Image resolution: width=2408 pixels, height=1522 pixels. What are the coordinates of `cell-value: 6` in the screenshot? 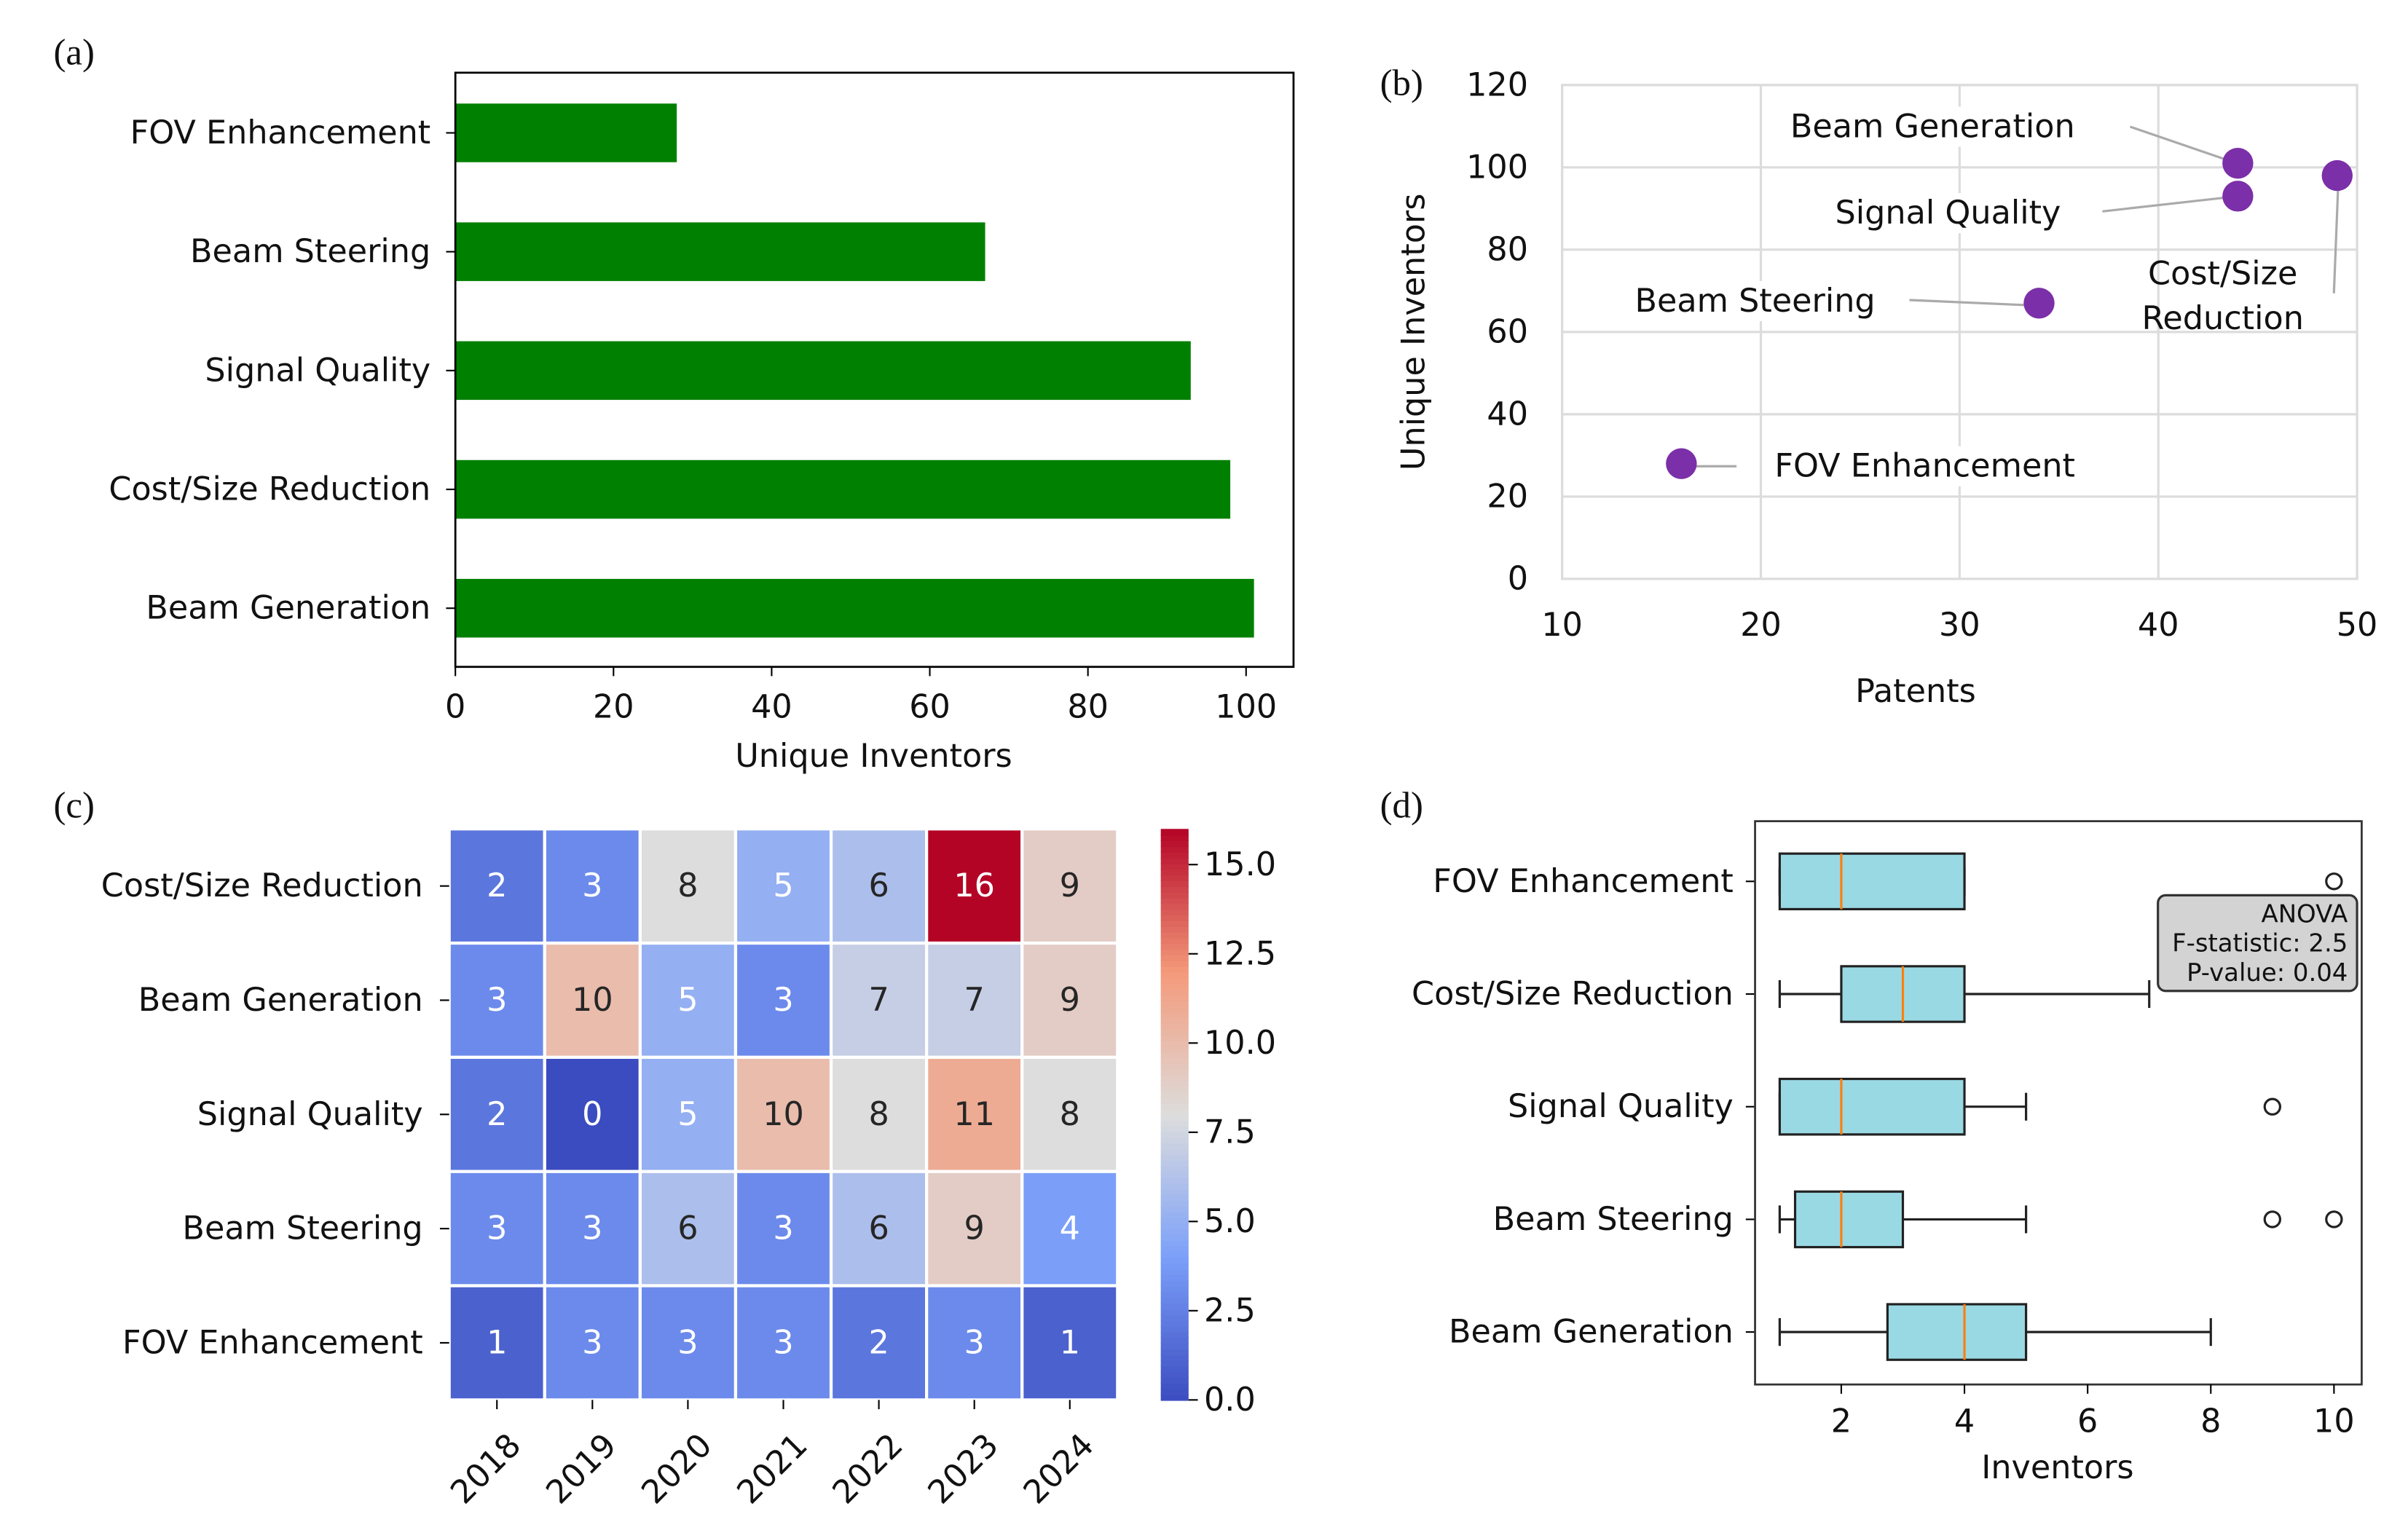 It's located at (878, 885).